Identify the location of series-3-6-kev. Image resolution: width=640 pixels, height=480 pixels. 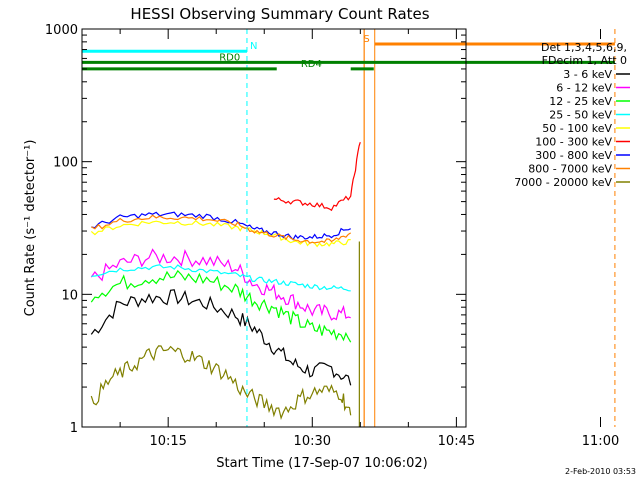
(221, 337).